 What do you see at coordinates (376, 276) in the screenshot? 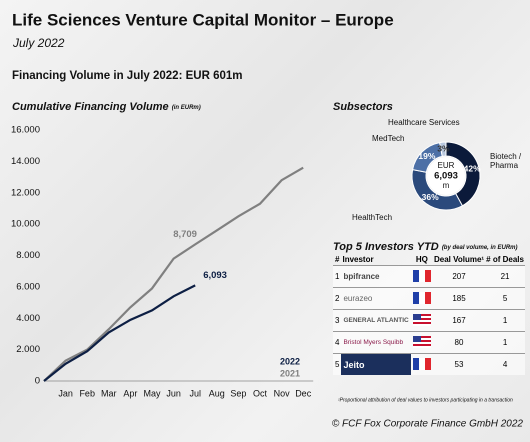
I see `investor: bpifrance` at bounding box center [376, 276].